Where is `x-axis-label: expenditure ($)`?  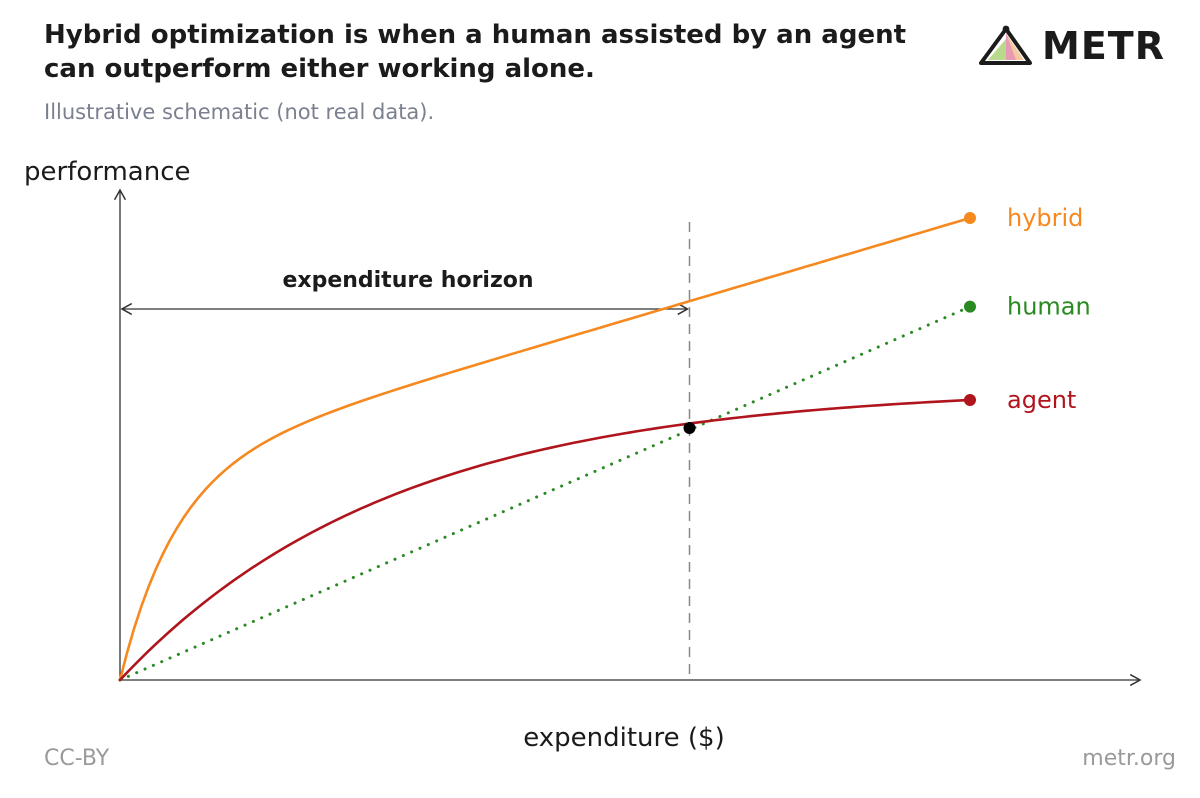 x-axis-label: expenditure ($) is located at coordinates (624, 738).